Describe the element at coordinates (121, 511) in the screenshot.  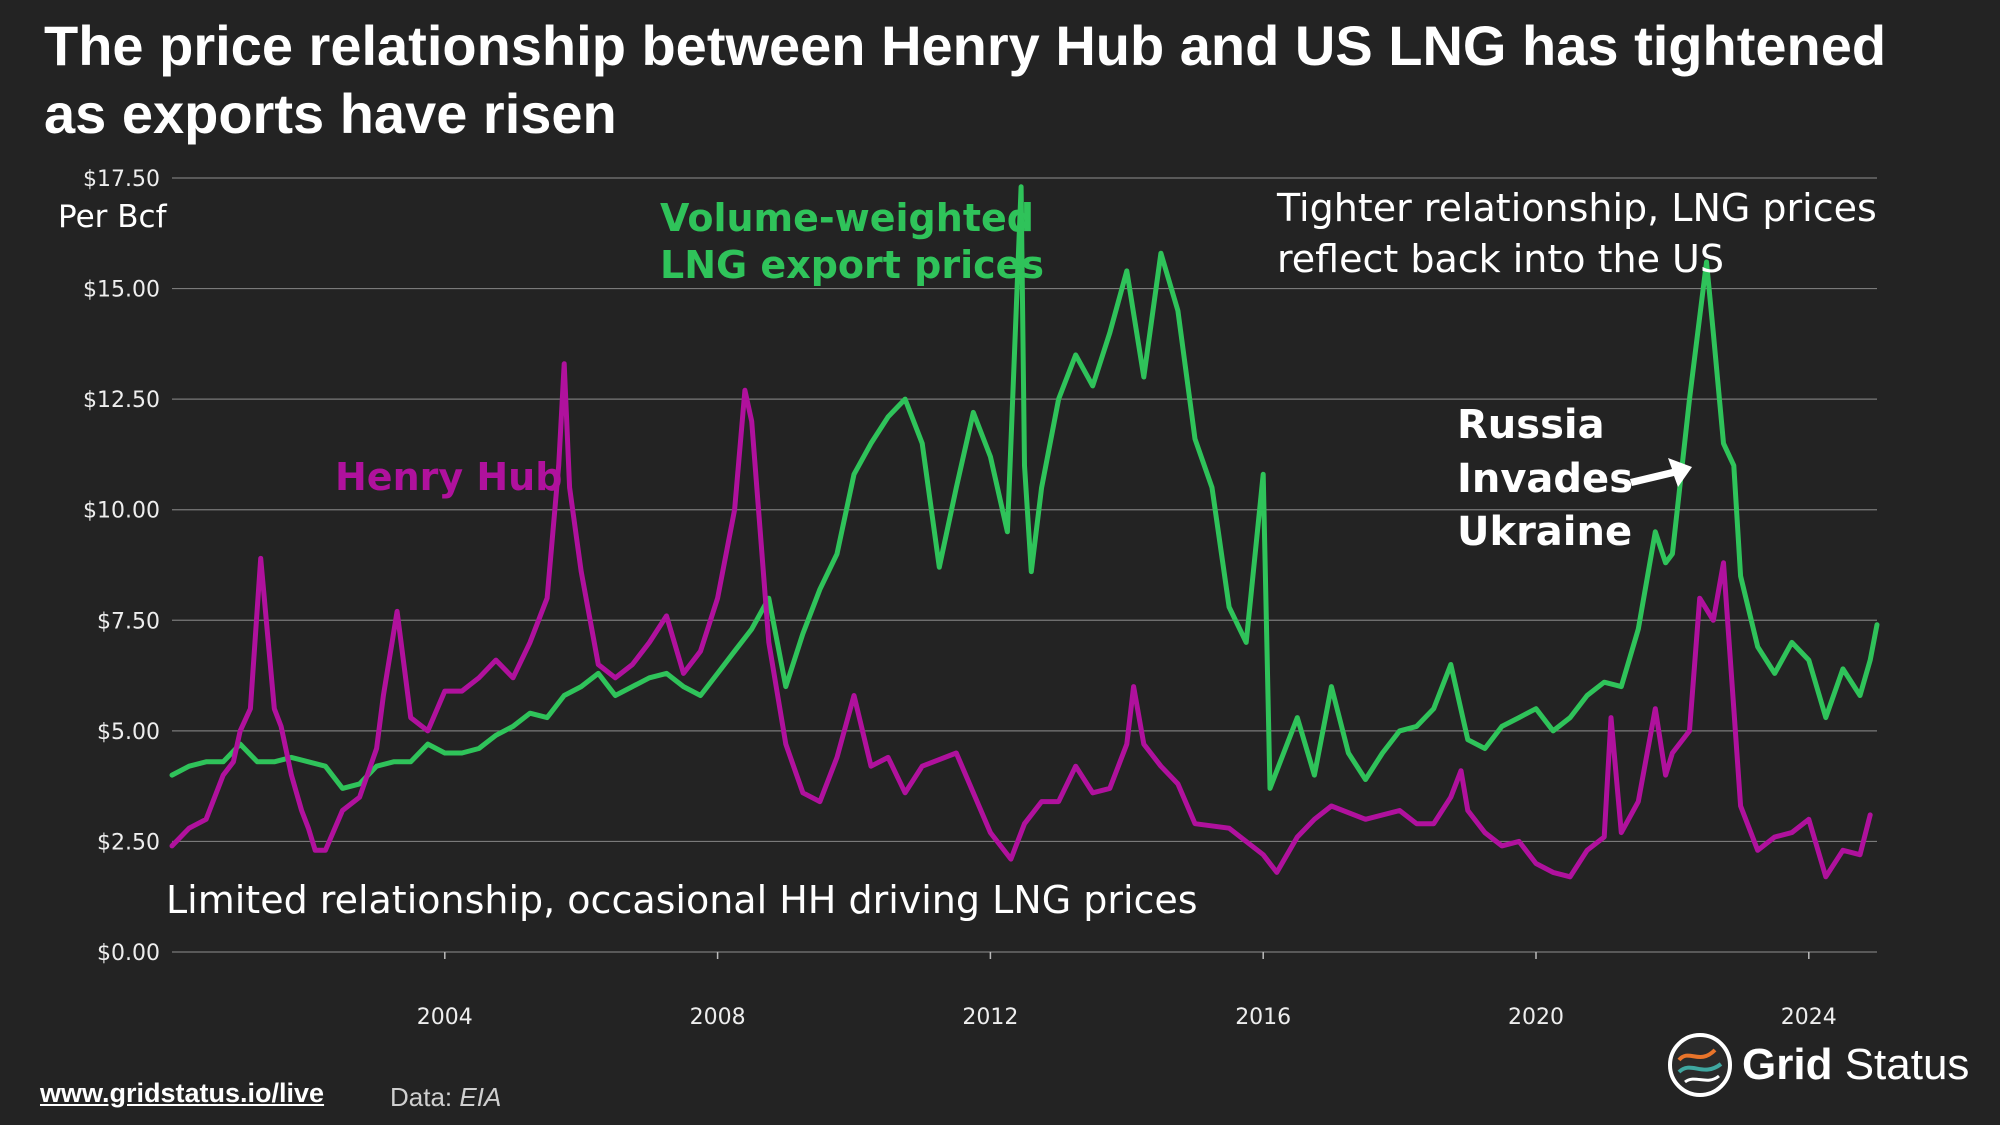
I see `y-tick-label: $10.00` at that location.